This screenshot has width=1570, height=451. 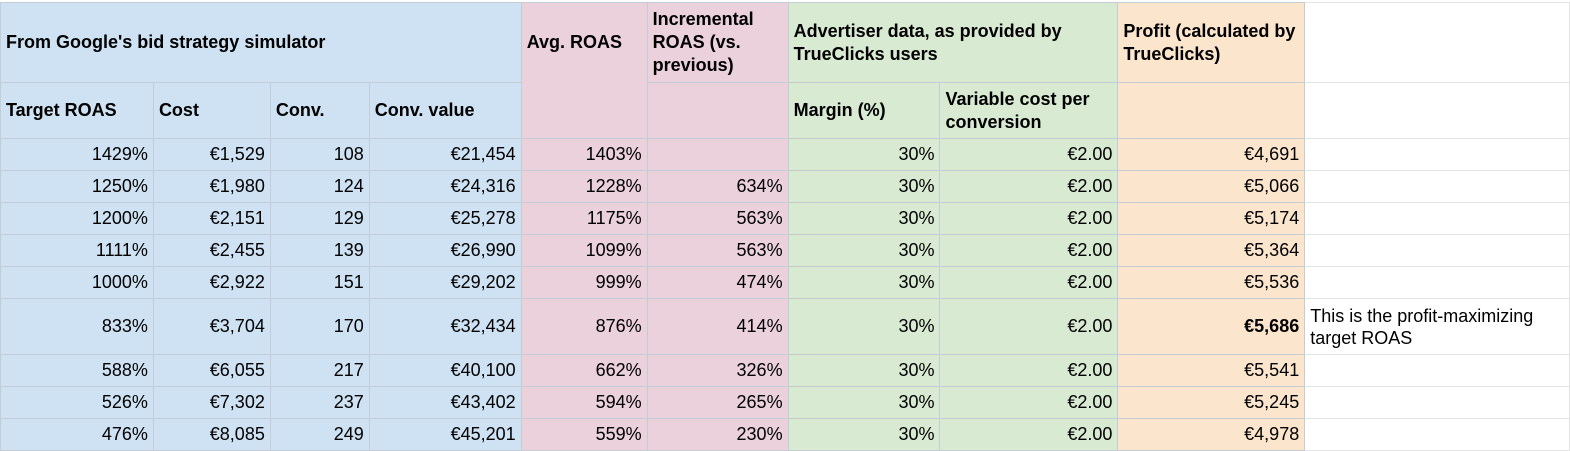 What do you see at coordinates (319, 326) in the screenshot?
I see `cell-conv: 170` at bounding box center [319, 326].